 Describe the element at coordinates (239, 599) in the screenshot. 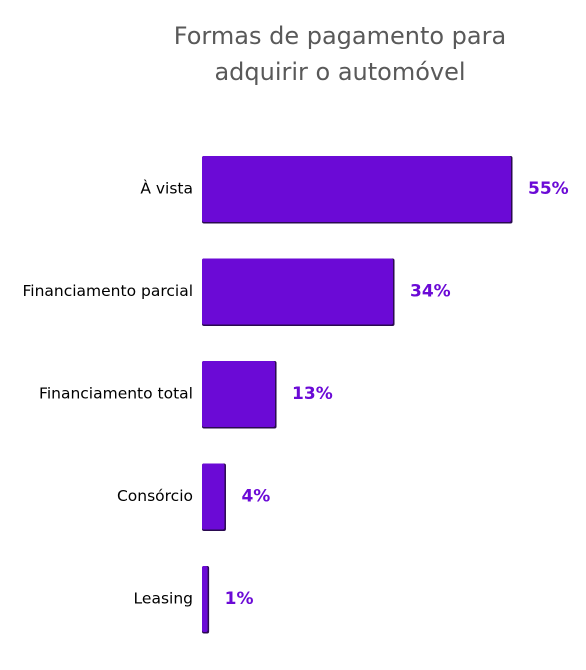

I see `value-label: 1%` at that location.